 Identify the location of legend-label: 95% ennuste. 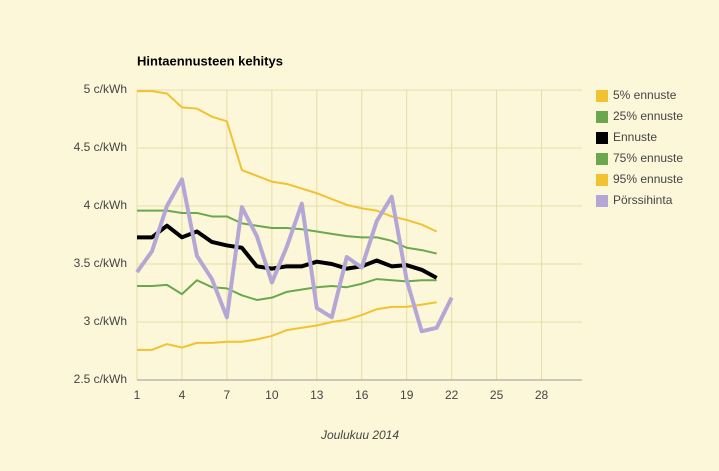
(648, 179).